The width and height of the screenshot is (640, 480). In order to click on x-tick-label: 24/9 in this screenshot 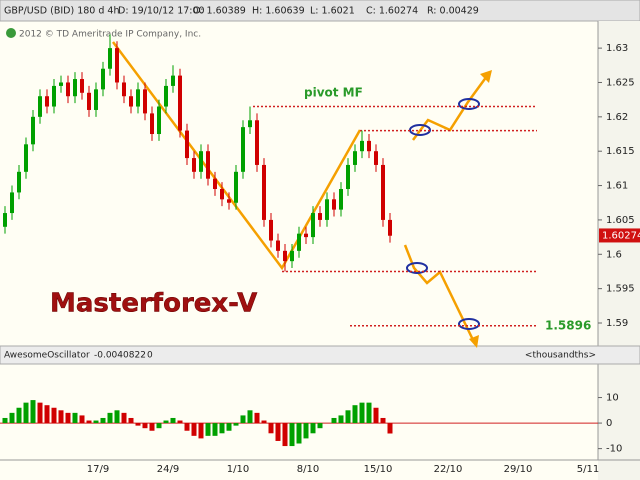, I will do `click(168, 469)`.